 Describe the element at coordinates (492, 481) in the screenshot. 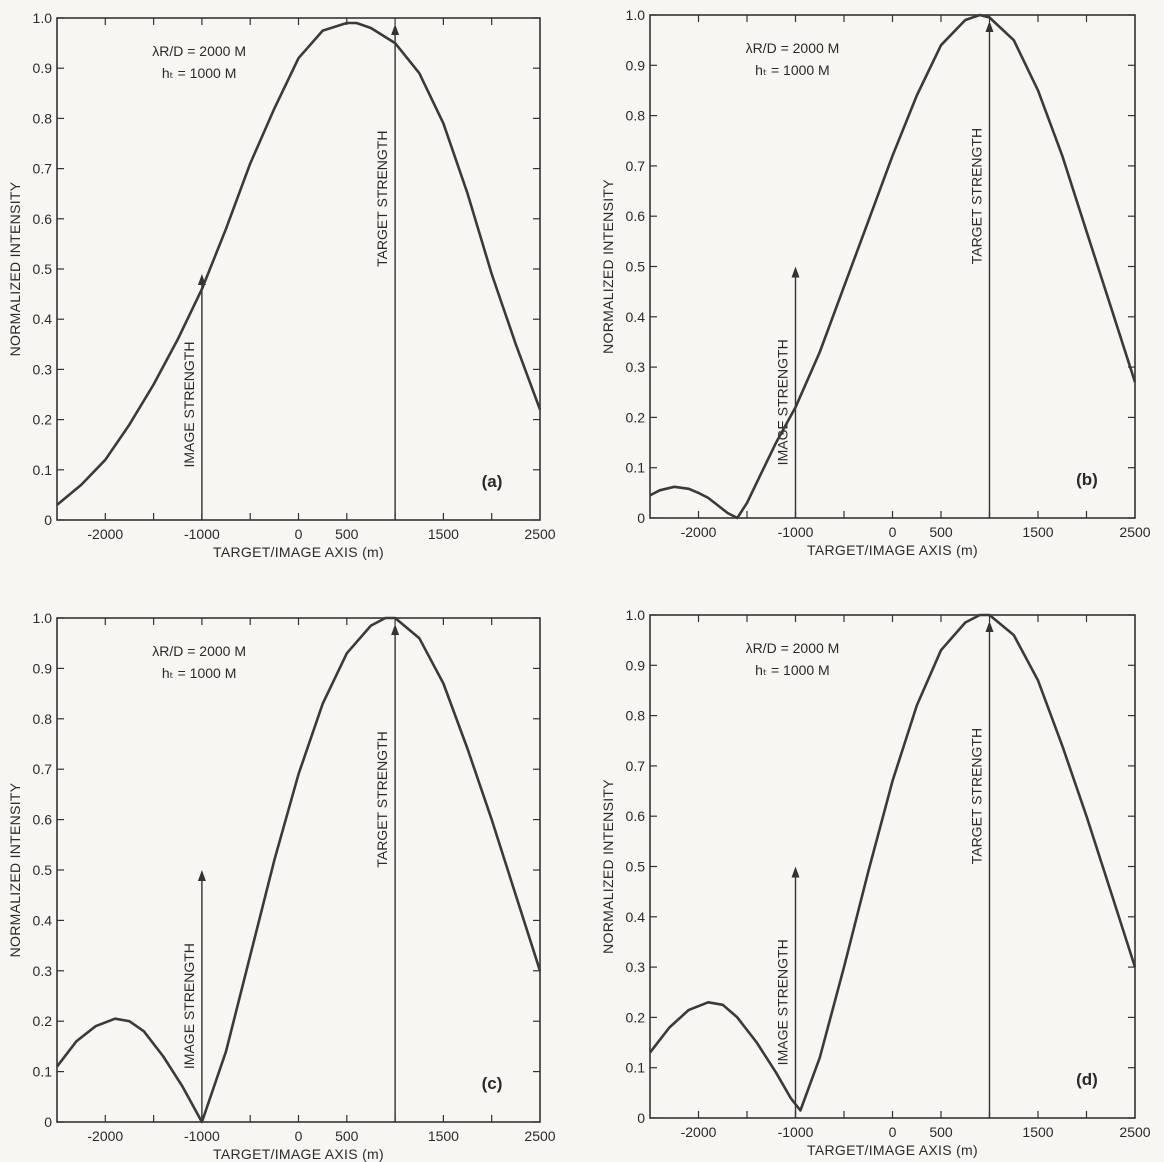

I see `panel-label: (a)` at that location.